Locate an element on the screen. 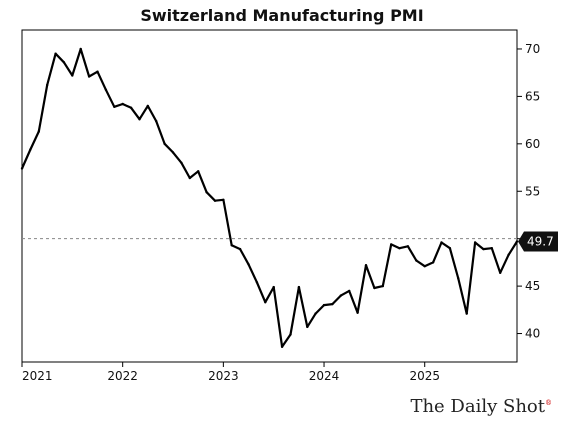 The image size is (564, 432). last-value-label: 49.7 is located at coordinates (540, 242).